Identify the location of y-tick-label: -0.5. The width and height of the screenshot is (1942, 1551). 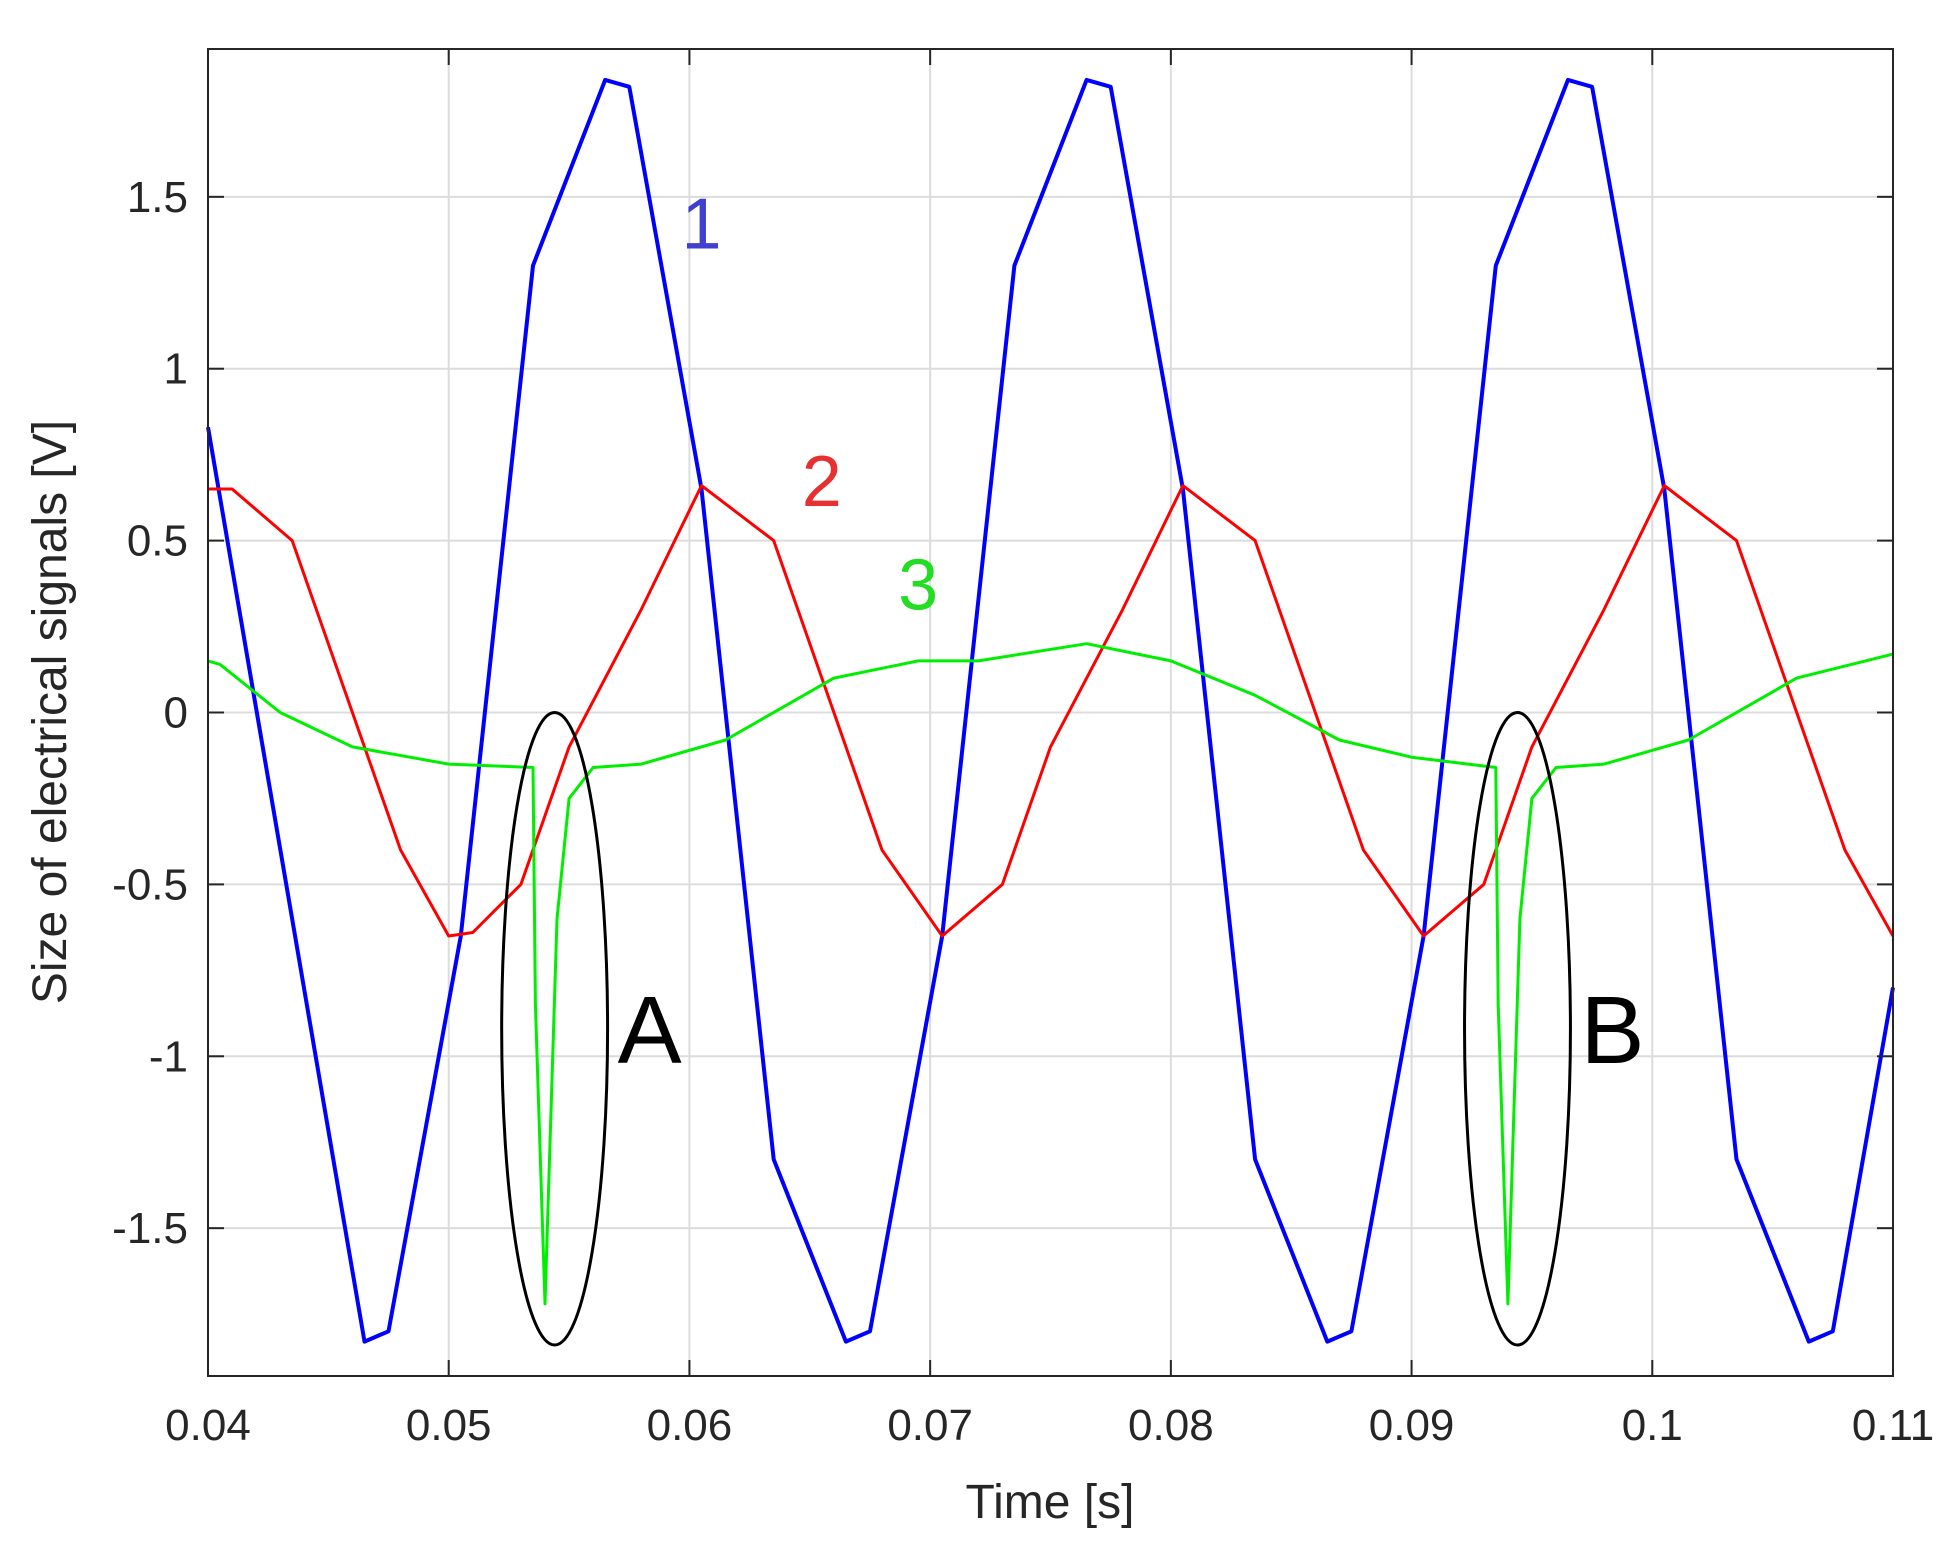
(150, 884).